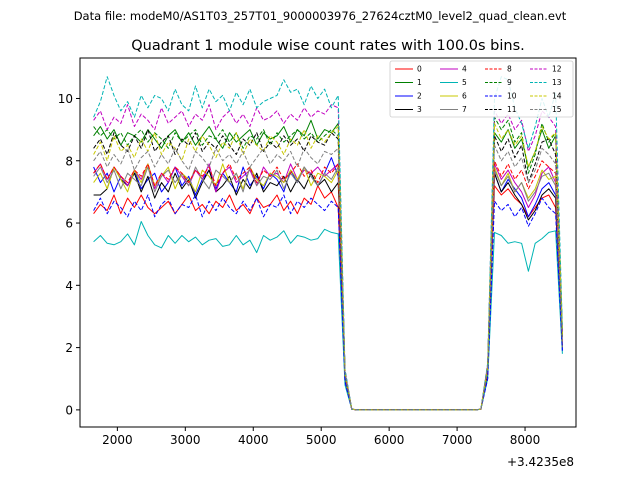 Image resolution: width=640 pixels, height=480 pixels. What do you see at coordinates (321, 440) in the screenshot?
I see `x-tick-label-5000: 5000` at bounding box center [321, 440].